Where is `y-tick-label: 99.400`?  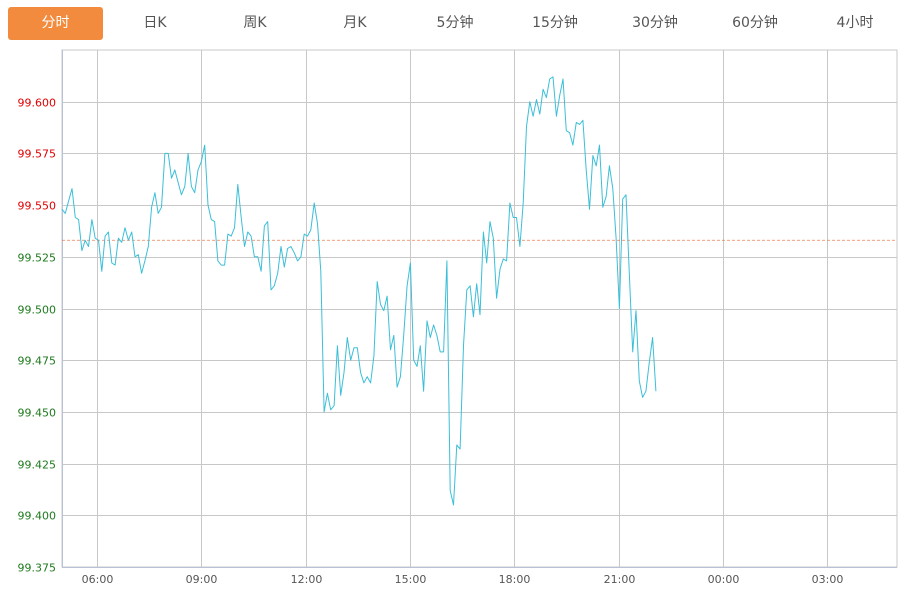
y-tick-label: 99.400 is located at coordinates (37, 516).